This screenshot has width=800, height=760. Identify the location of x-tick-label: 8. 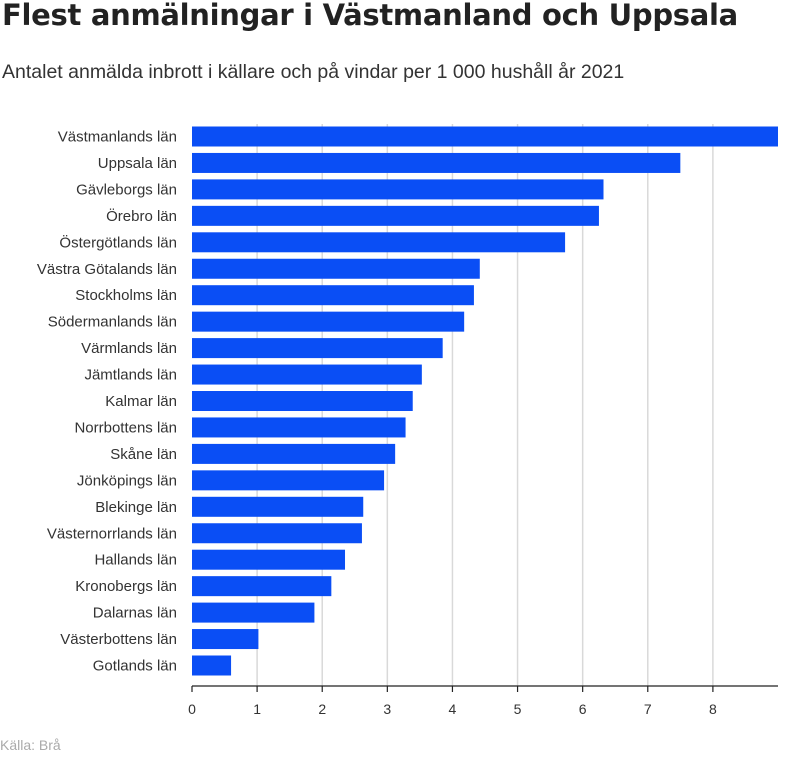
(713, 709).